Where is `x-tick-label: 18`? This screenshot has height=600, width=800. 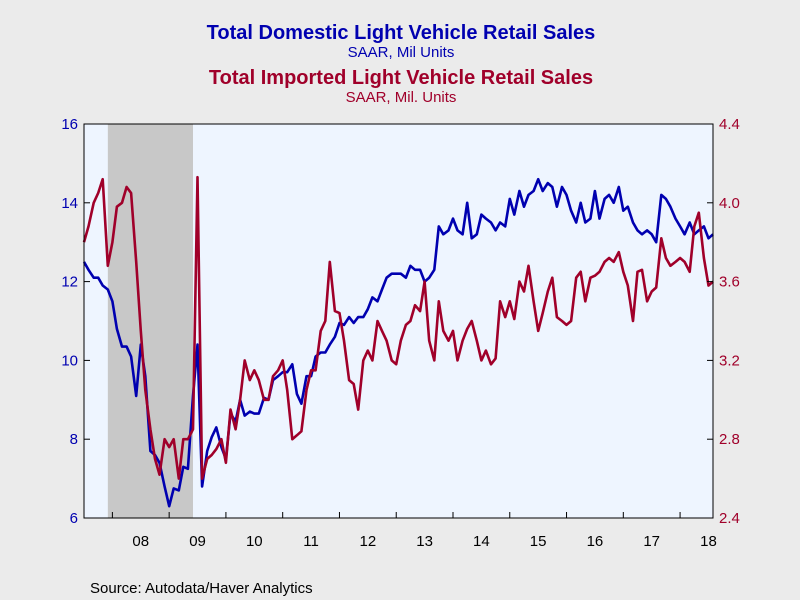 x-tick-label: 18 is located at coordinates (708, 541).